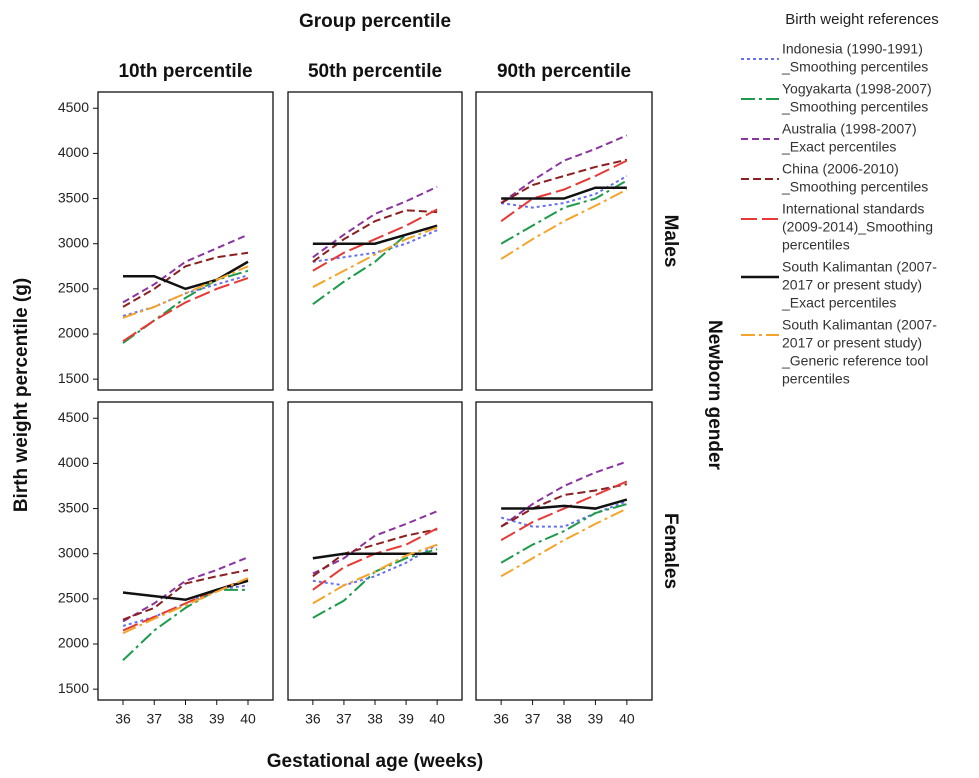  I want to click on legend-label: _Generic reference tool, so click(854, 361).